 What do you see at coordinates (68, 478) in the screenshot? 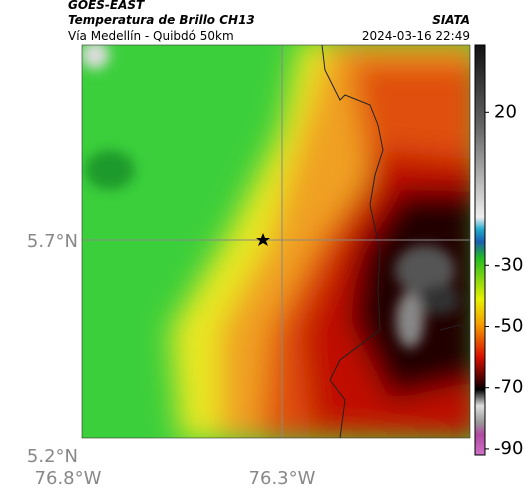
I see `lon-label: 76.8°W` at bounding box center [68, 478].